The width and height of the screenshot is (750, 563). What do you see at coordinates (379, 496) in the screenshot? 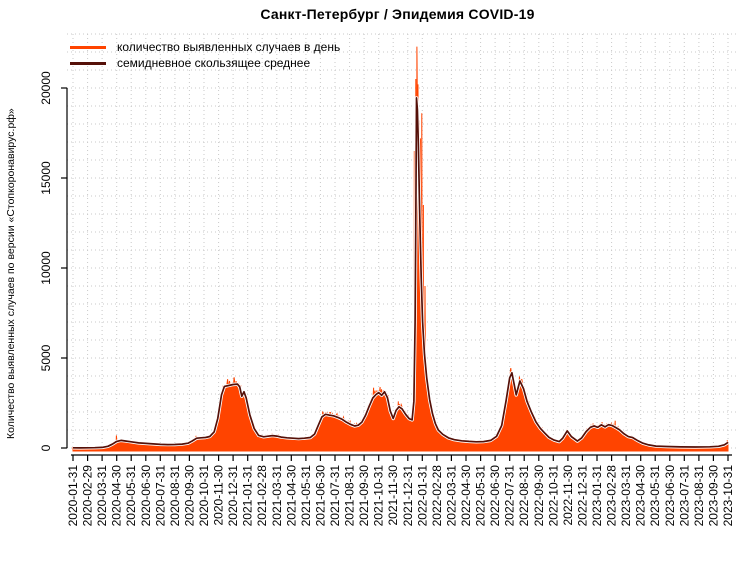
I see `x-tick-label: 2021-10-31` at bounding box center [379, 496].